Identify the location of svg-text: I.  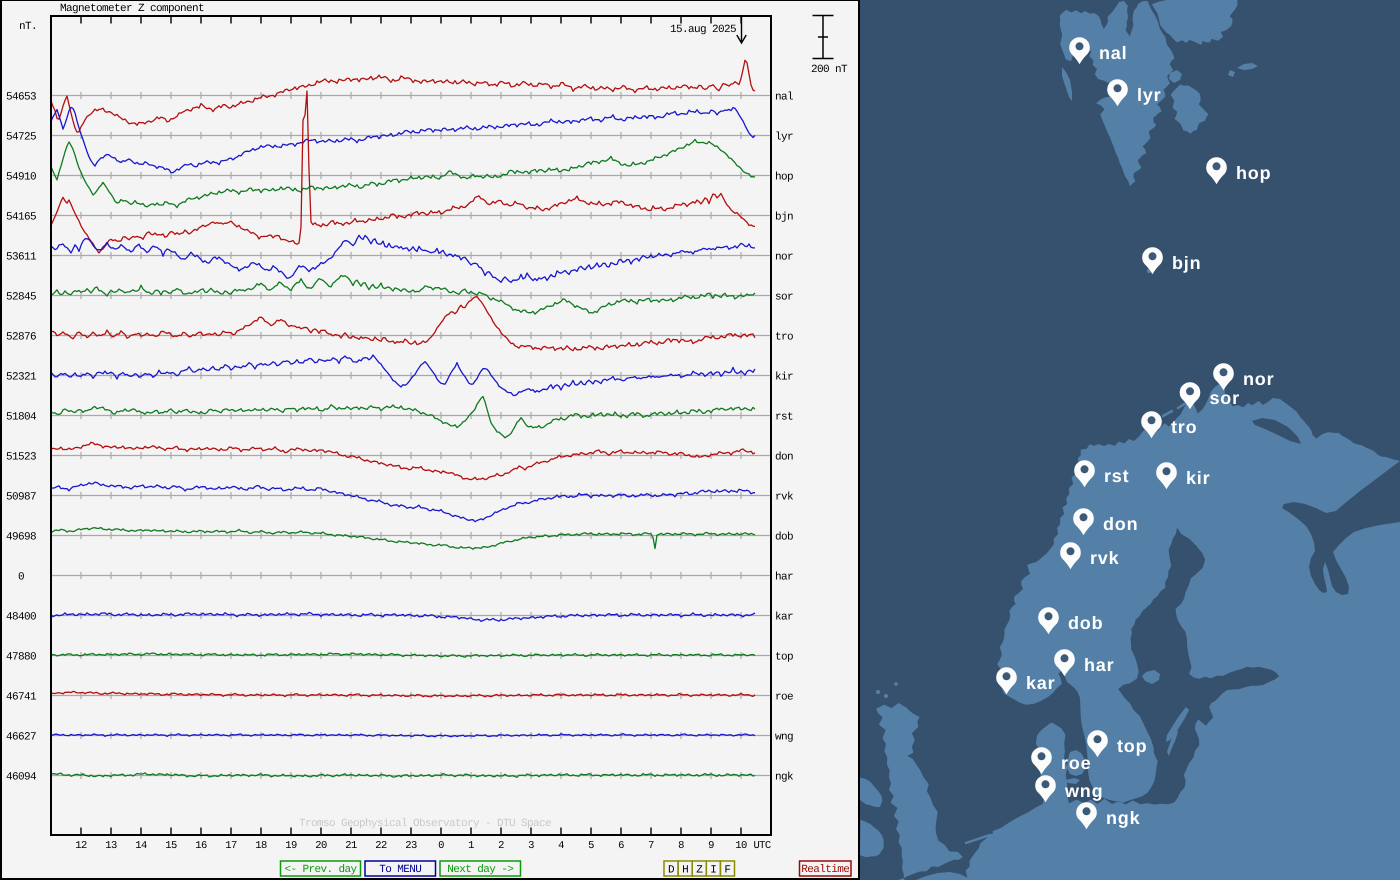
(713, 871).